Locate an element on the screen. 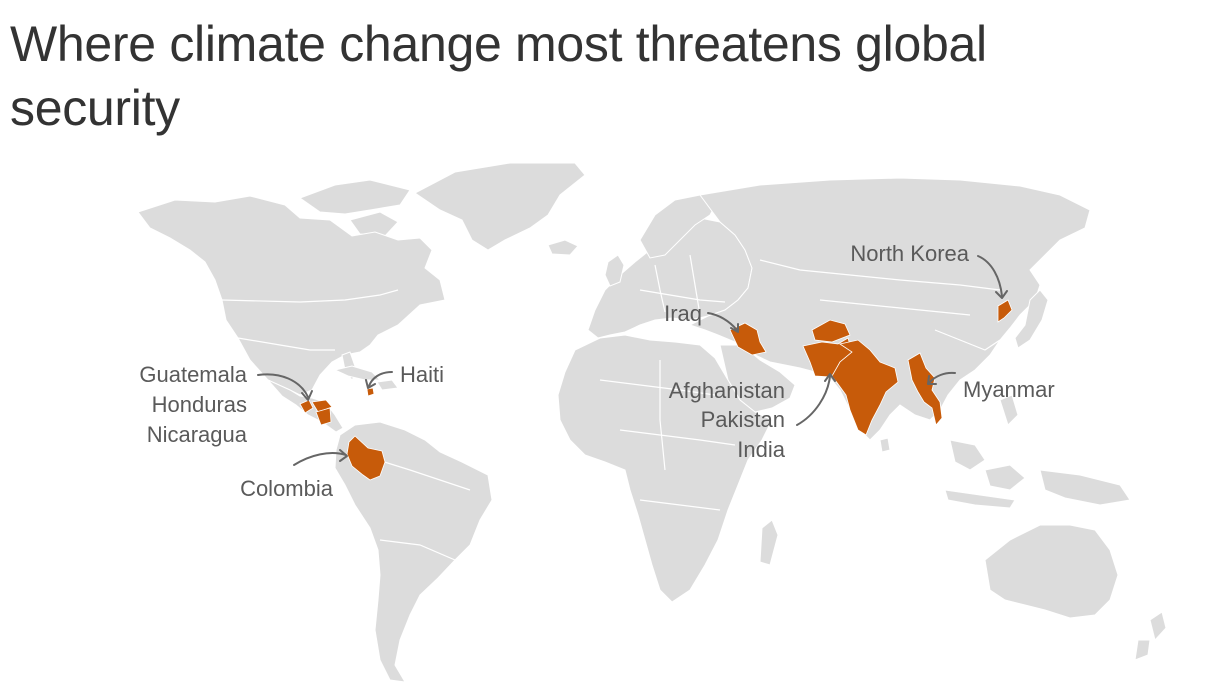 This screenshot has width=1220, height=694. arrow-iraq is located at coordinates (722, 321).